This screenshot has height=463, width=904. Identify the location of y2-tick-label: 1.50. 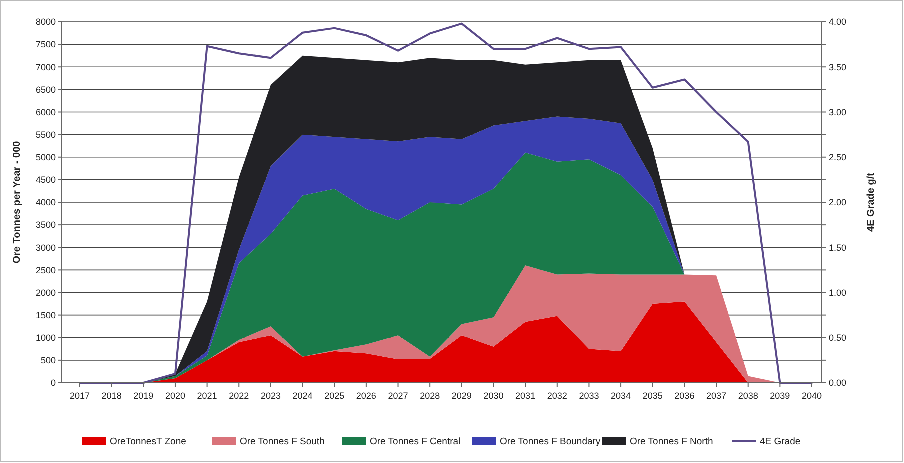
(838, 247).